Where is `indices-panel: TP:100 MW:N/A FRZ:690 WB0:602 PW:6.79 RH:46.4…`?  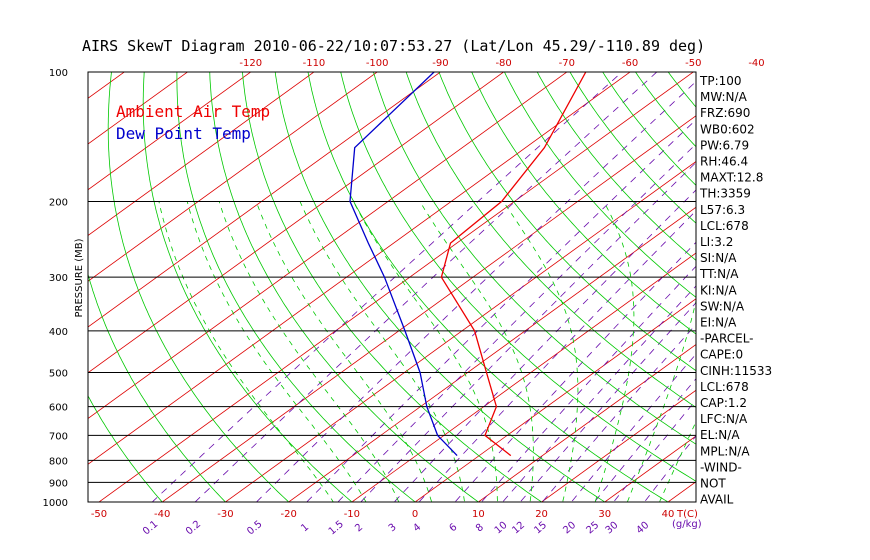
indices-panel: TP:100 MW:N/A FRZ:690 WB0:602 PW:6.79 RH:46.4… is located at coordinates (735, 290).